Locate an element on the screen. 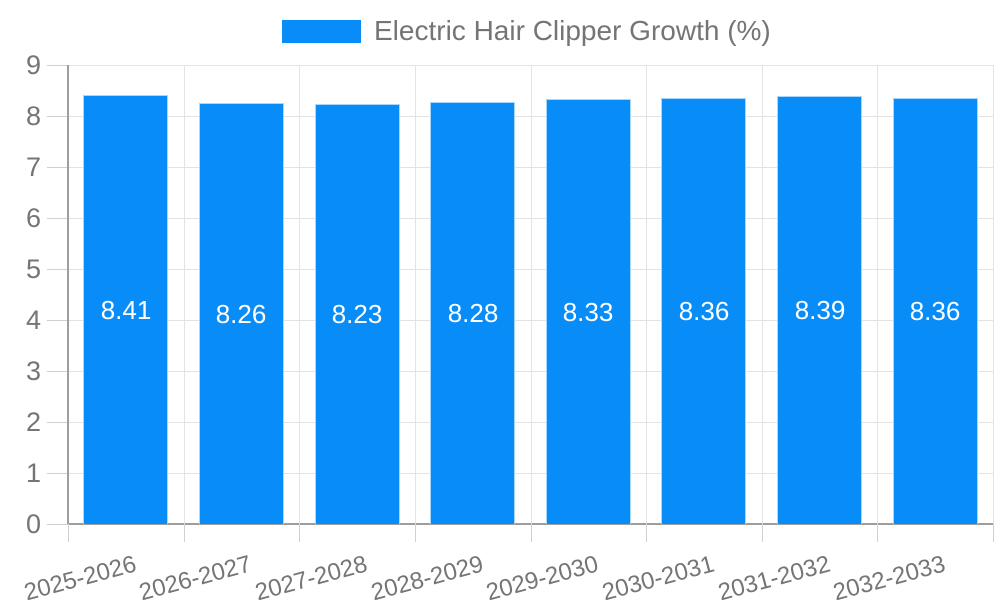 The width and height of the screenshot is (1000, 600). x-axis-label: 2029-2030 is located at coordinates (542, 575).